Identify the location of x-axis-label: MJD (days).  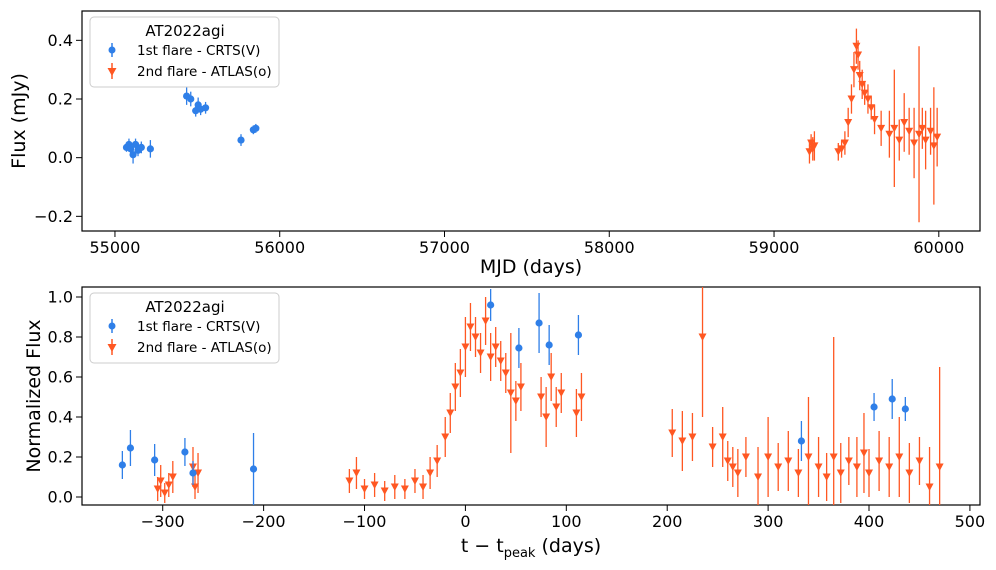
(531, 267).